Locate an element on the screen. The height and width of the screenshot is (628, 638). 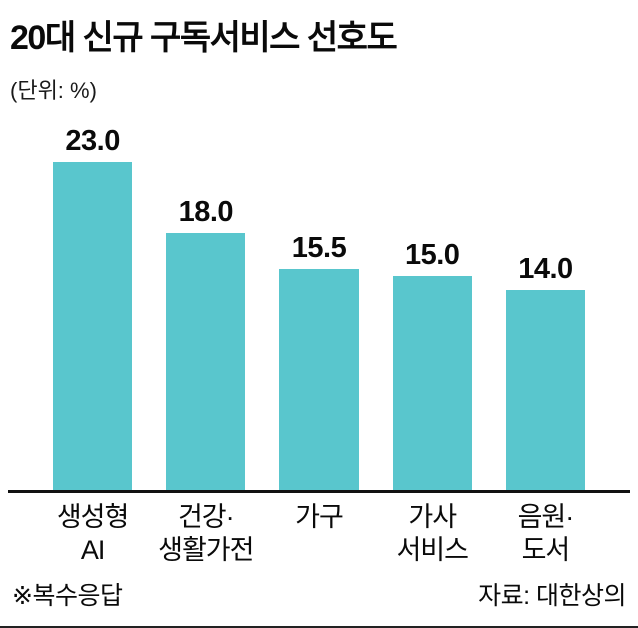
chart-footer: ※복수응답 자료: 대한상의 is located at coordinates (319, 594).